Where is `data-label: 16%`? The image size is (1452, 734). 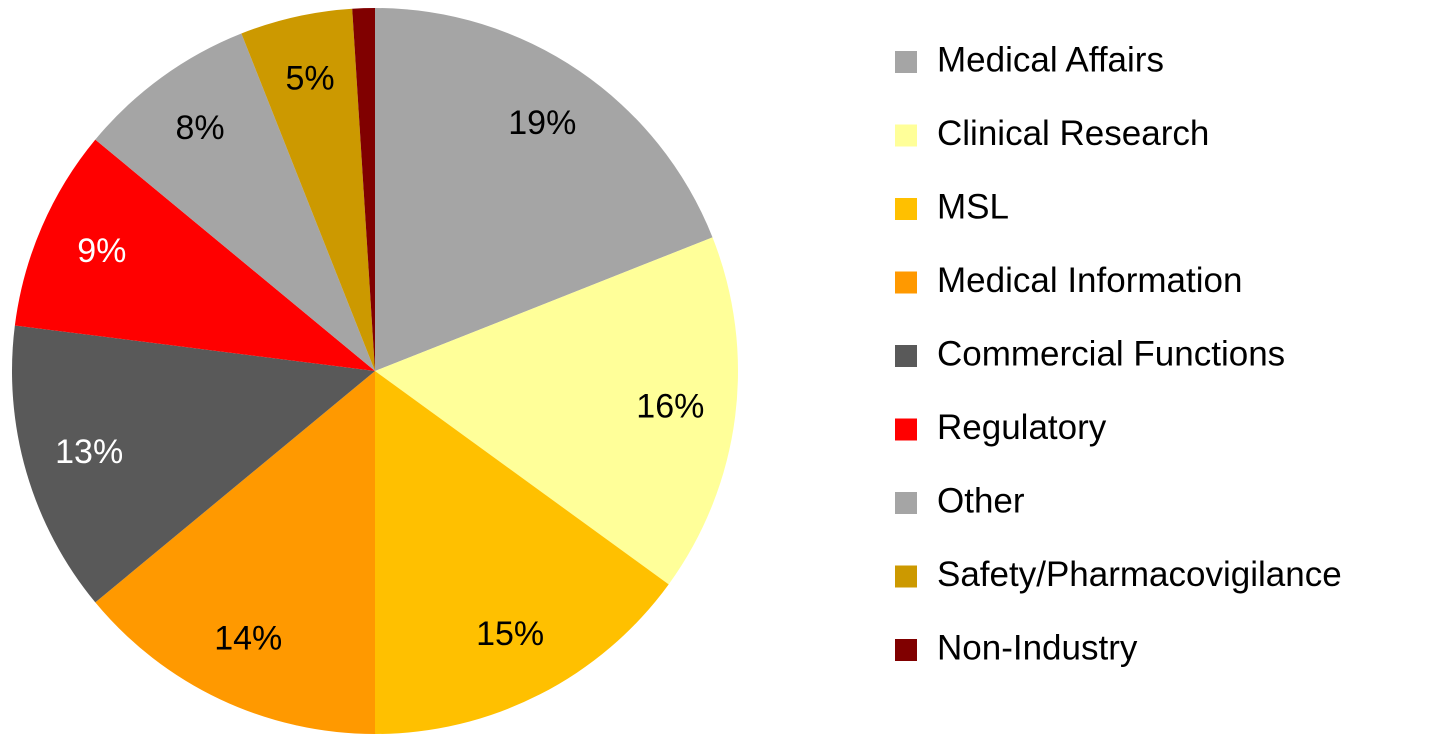
data-label: 16% is located at coordinates (670, 406).